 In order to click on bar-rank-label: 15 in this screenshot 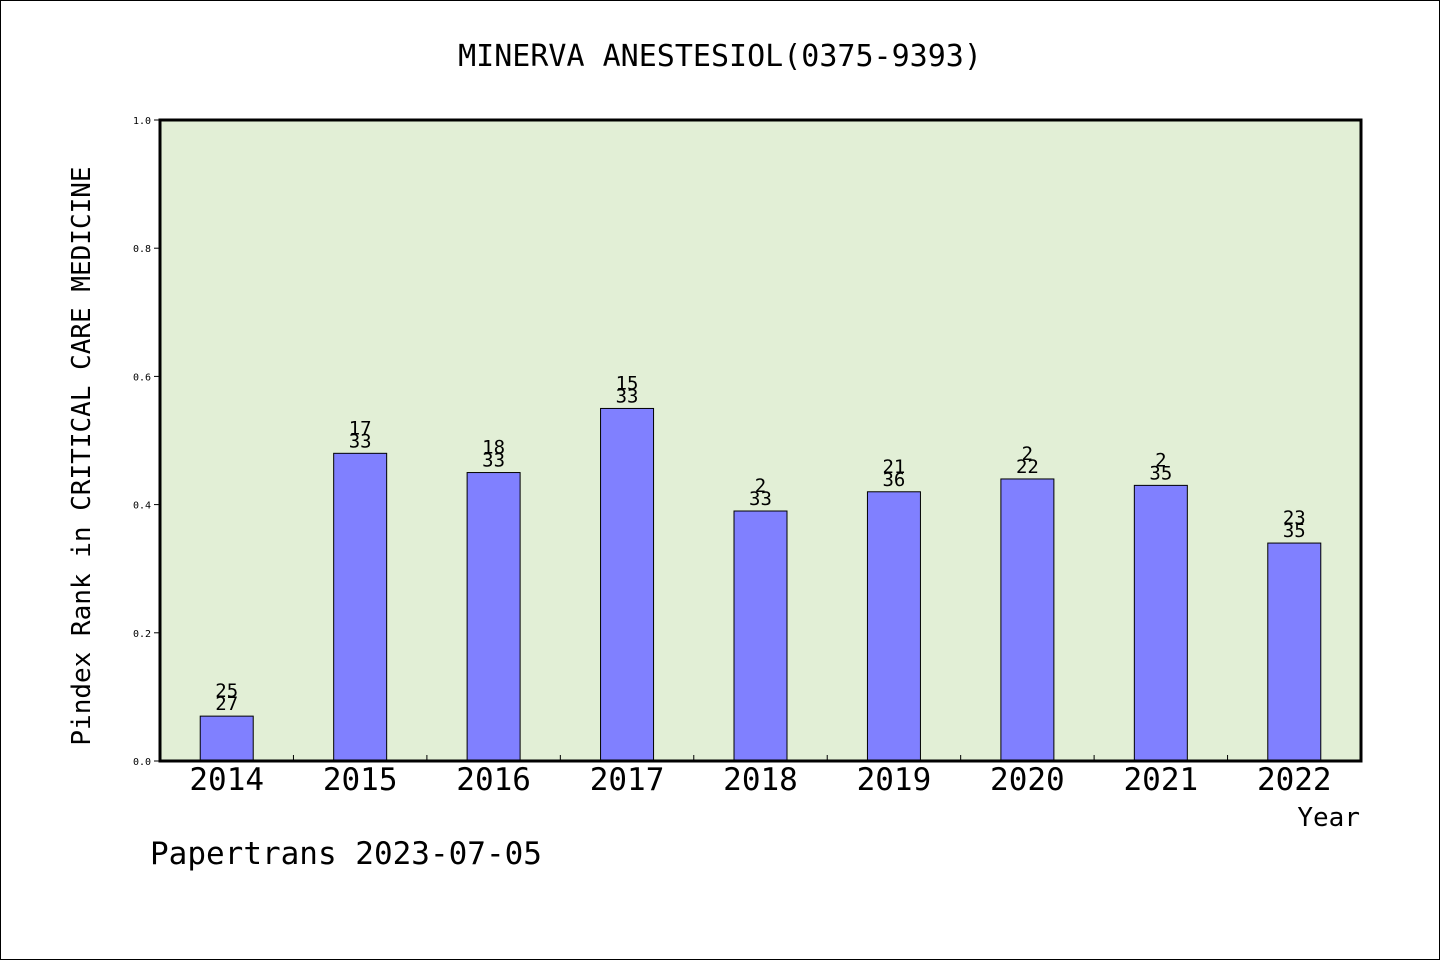, I will do `click(627, 383)`.